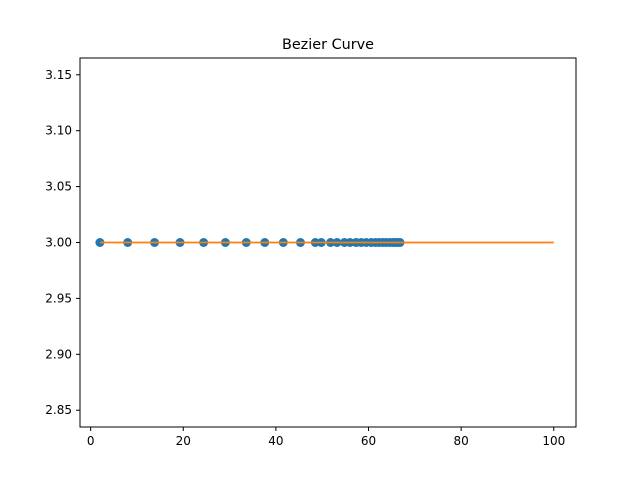 The width and height of the screenshot is (640, 480). What do you see at coordinates (553, 441) in the screenshot?
I see `x-tick-label: 100` at bounding box center [553, 441].